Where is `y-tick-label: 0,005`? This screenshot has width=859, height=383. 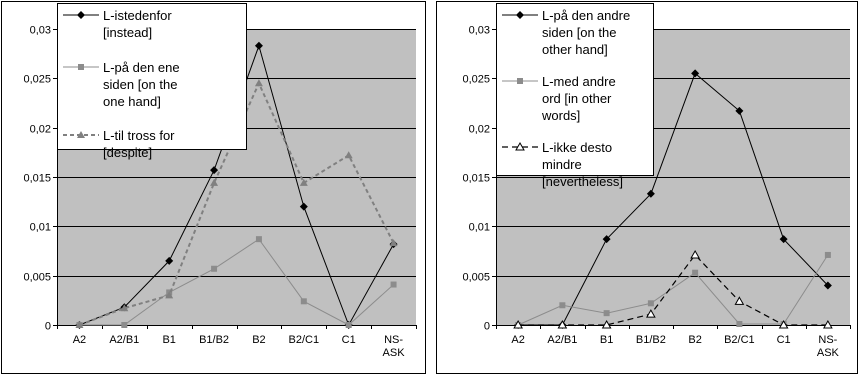
y-tick-label: 0,005 is located at coordinates (476, 278).